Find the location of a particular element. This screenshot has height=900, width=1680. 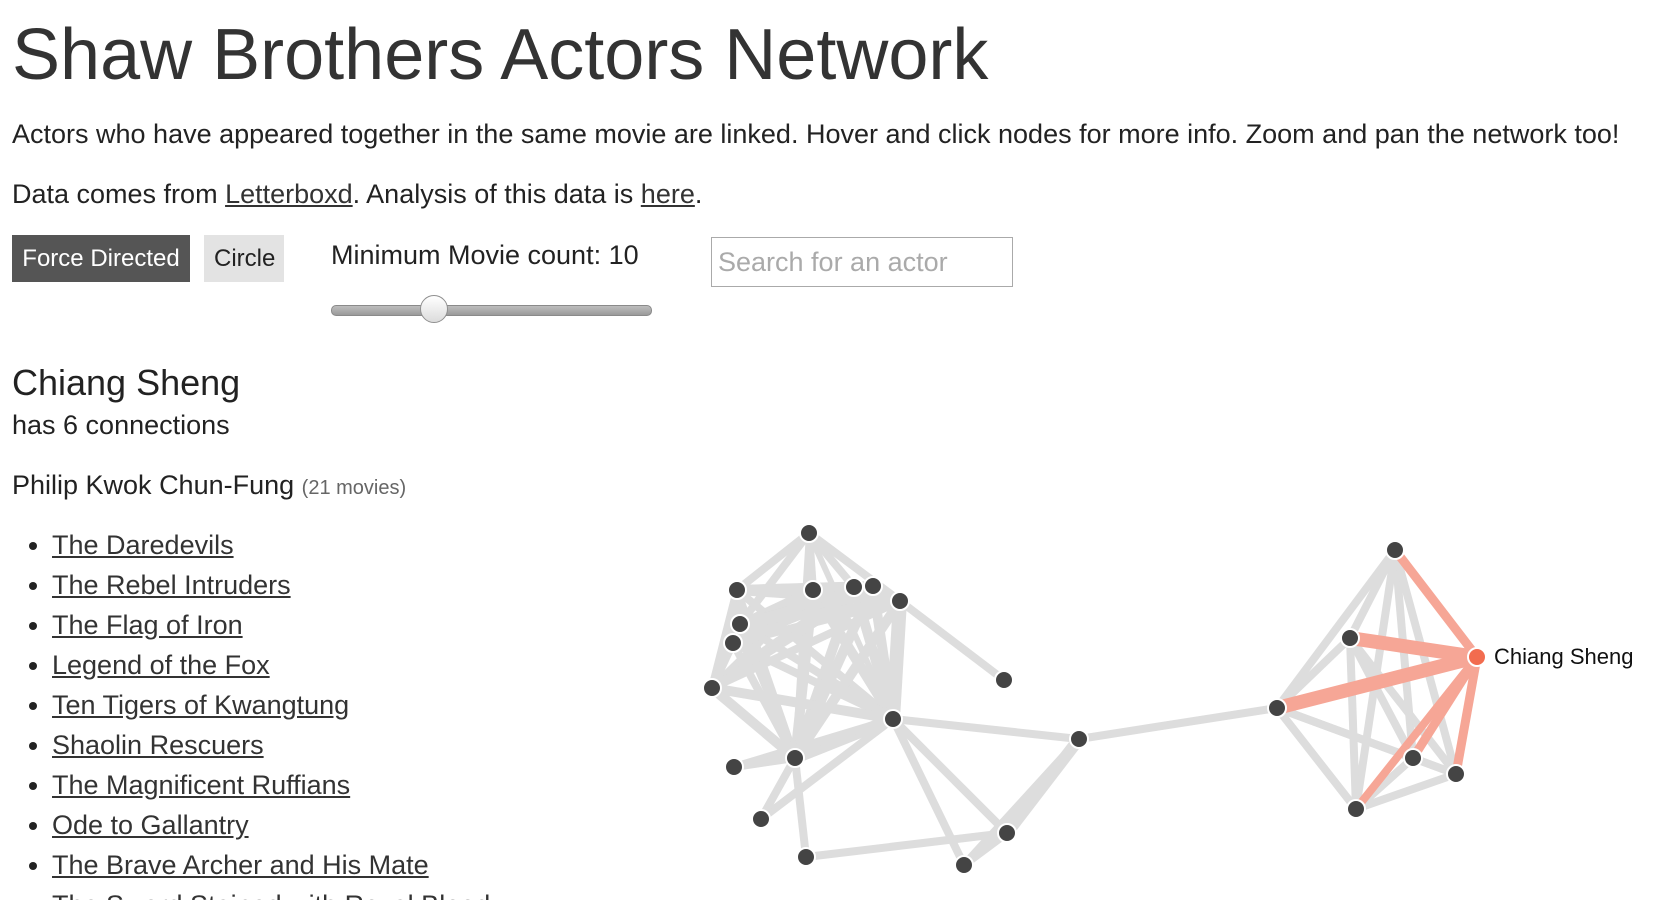

selected-actor-name: Chiang Sheng is located at coordinates (126, 382).